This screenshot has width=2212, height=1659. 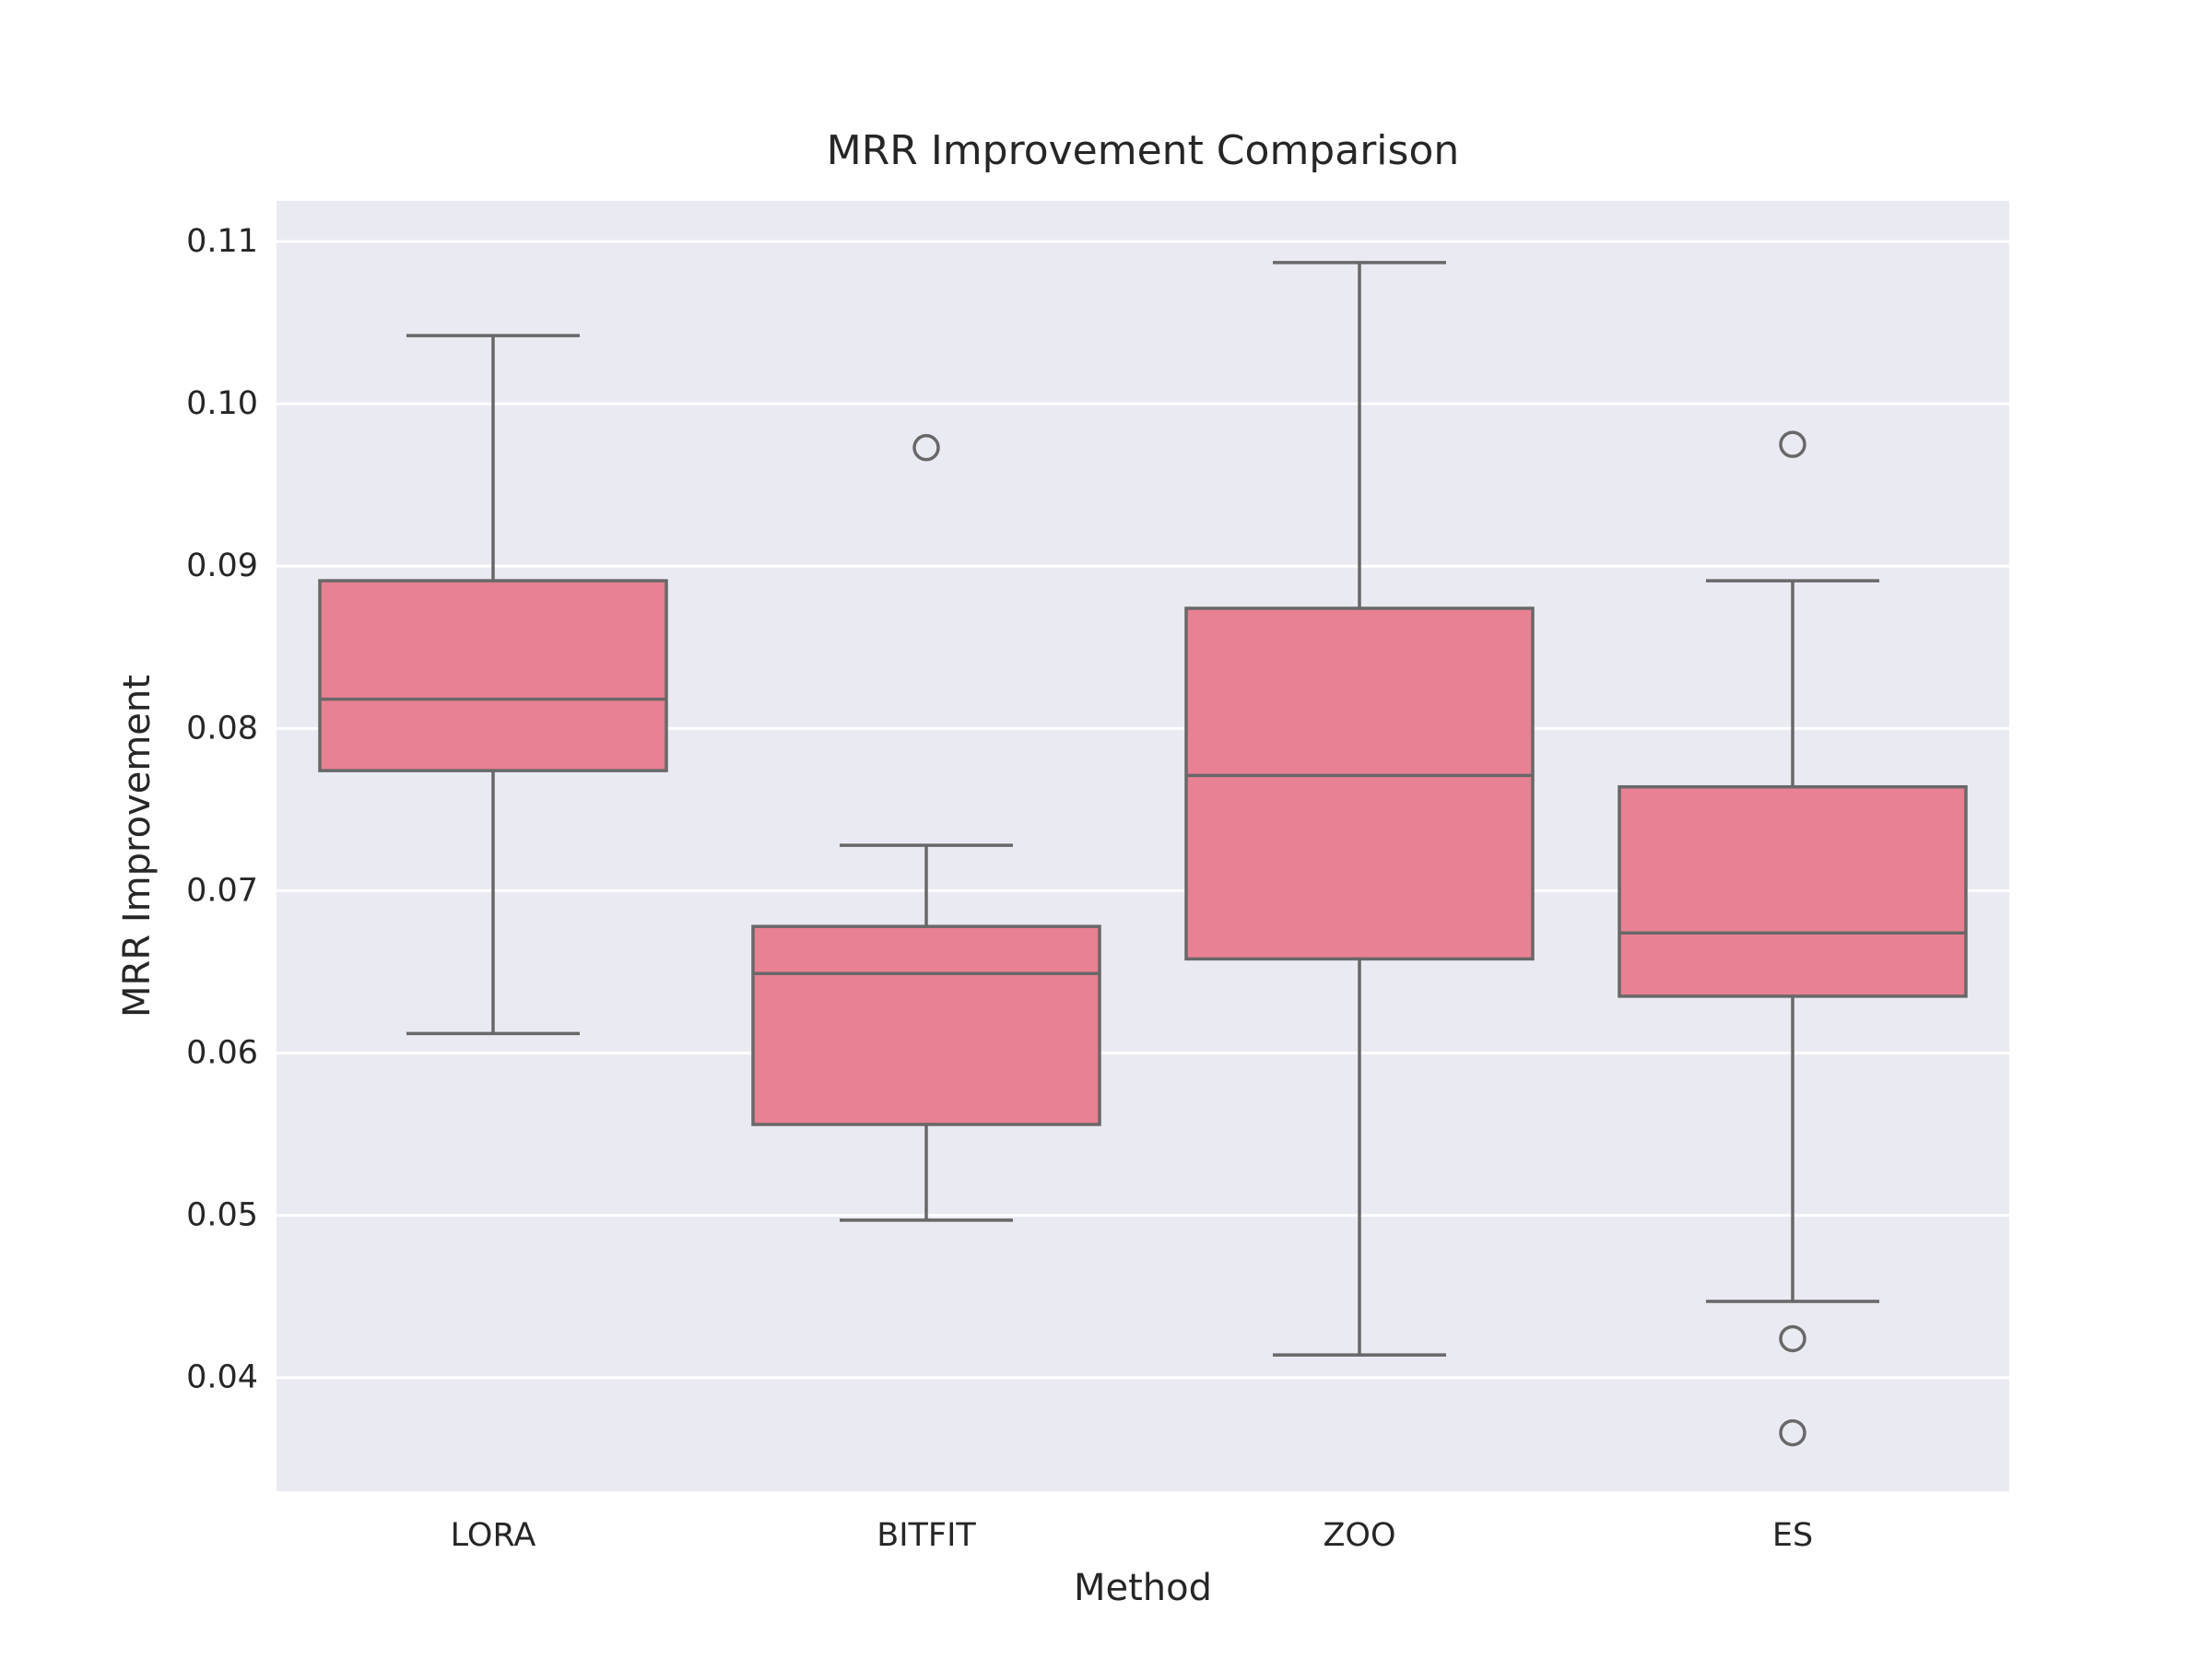 What do you see at coordinates (222, 890) in the screenshot?
I see `y-tick-label: 0.07` at bounding box center [222, 890].